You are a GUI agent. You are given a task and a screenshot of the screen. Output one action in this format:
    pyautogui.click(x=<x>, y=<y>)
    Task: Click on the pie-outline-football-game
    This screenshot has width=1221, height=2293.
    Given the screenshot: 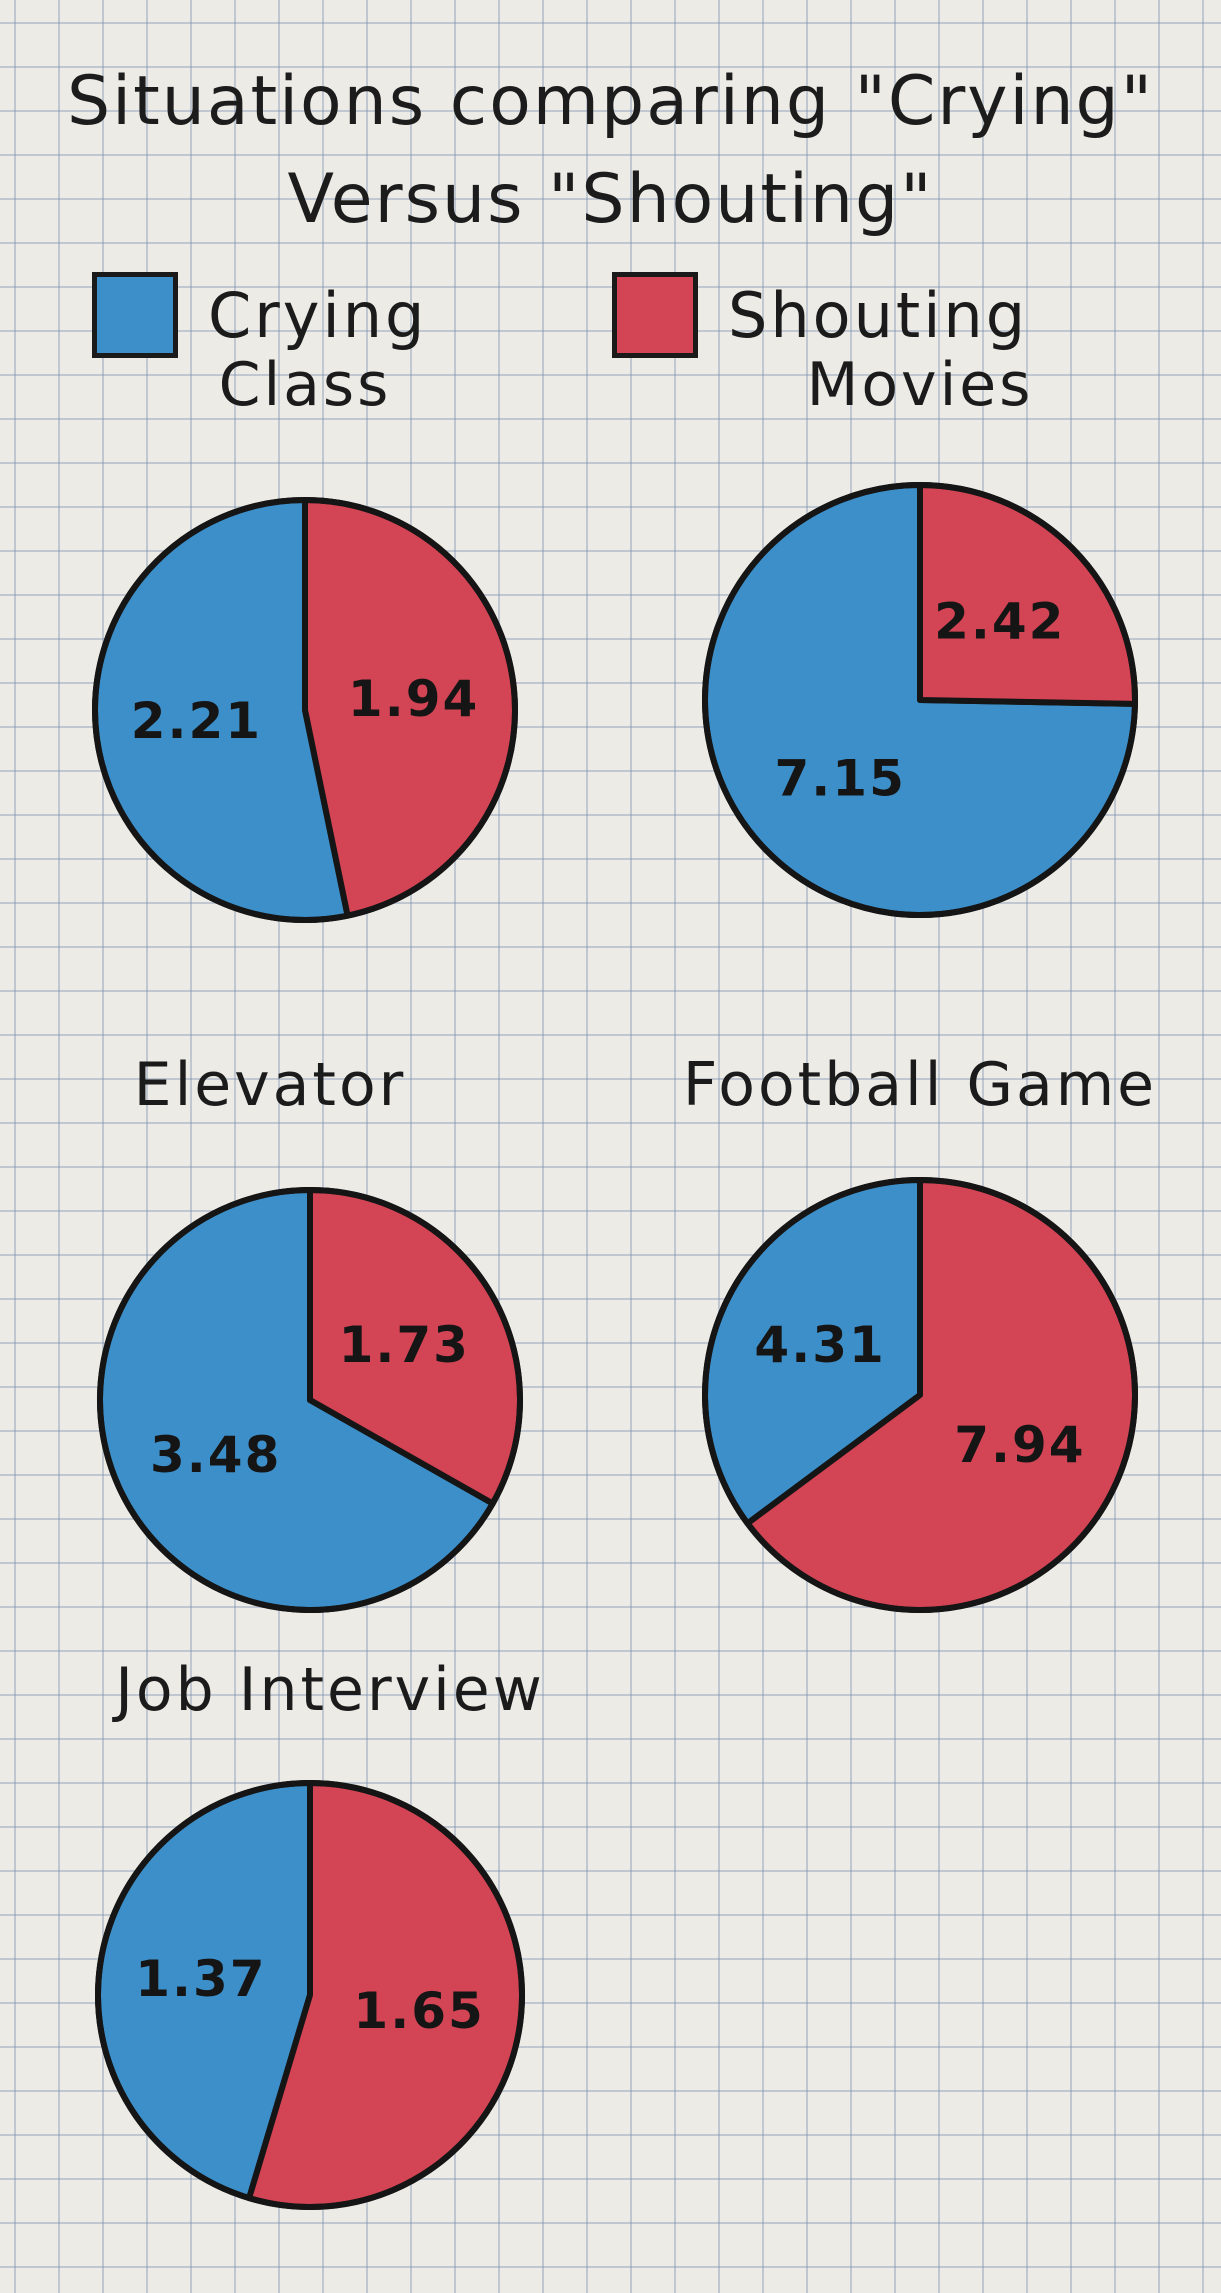 What is the action you would take?
    pyautogui.click(x=920, y=1395)
    